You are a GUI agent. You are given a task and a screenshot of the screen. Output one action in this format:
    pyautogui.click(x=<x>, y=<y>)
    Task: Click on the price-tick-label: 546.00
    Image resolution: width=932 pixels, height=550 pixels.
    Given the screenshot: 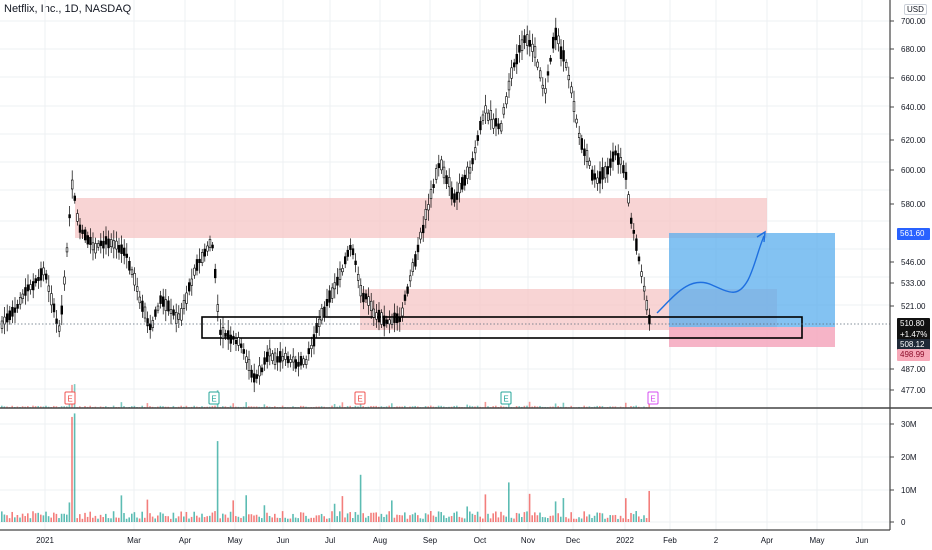 What is the action you would take?
    pyautogui.click(x=913, y=262)
    